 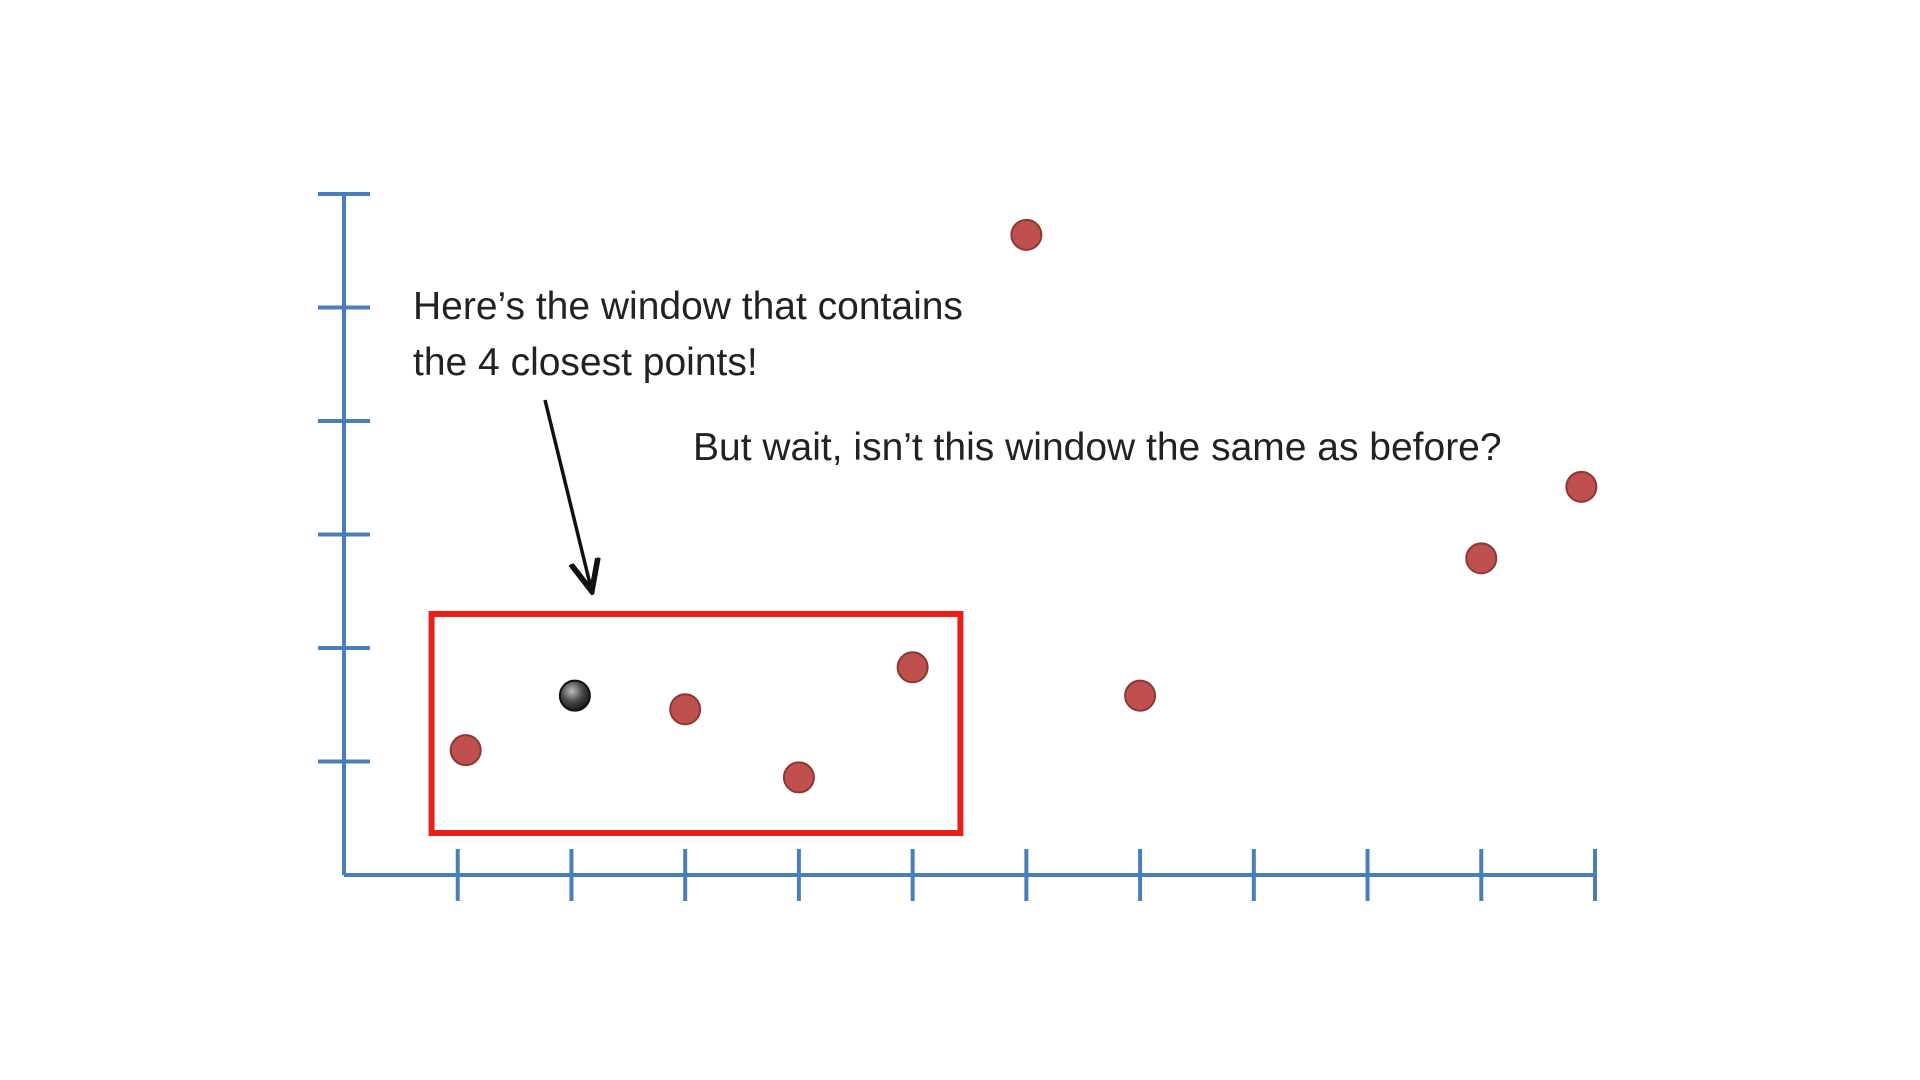 I want to click on query-point, so click(x=574, y=695).